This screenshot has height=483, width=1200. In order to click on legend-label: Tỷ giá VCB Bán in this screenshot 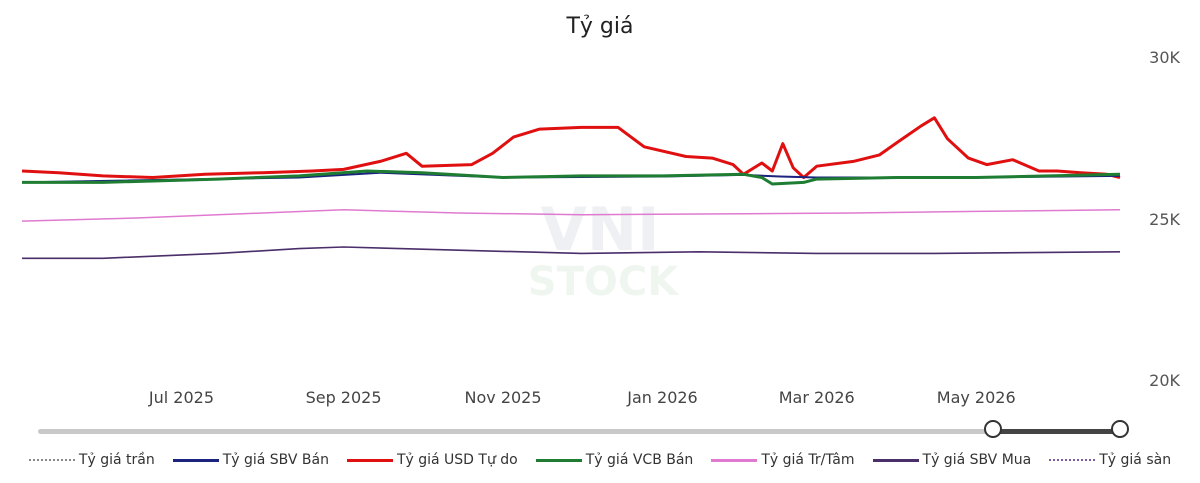, I will do `click(639, 460)`.